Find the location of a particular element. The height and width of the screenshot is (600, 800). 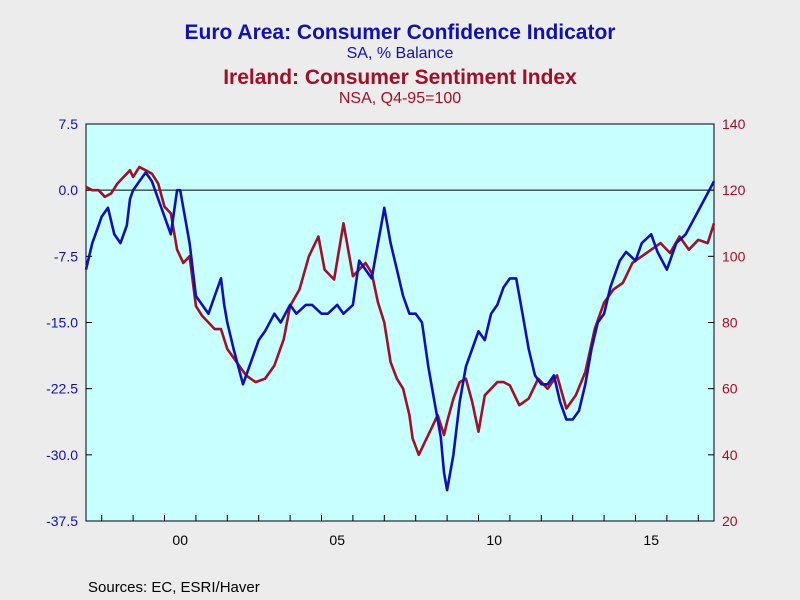

y-left-tick-label: -22.5 is located at coordinates (62, 389).